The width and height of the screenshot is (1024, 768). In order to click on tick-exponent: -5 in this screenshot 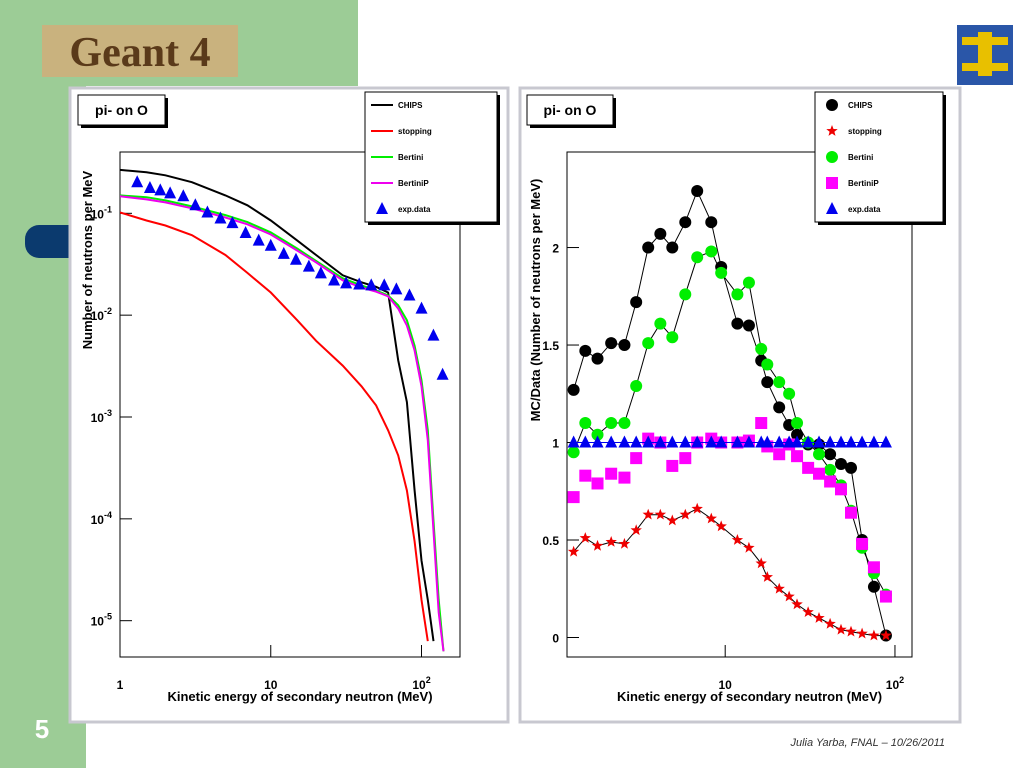, I will do `click(108, 617)`.